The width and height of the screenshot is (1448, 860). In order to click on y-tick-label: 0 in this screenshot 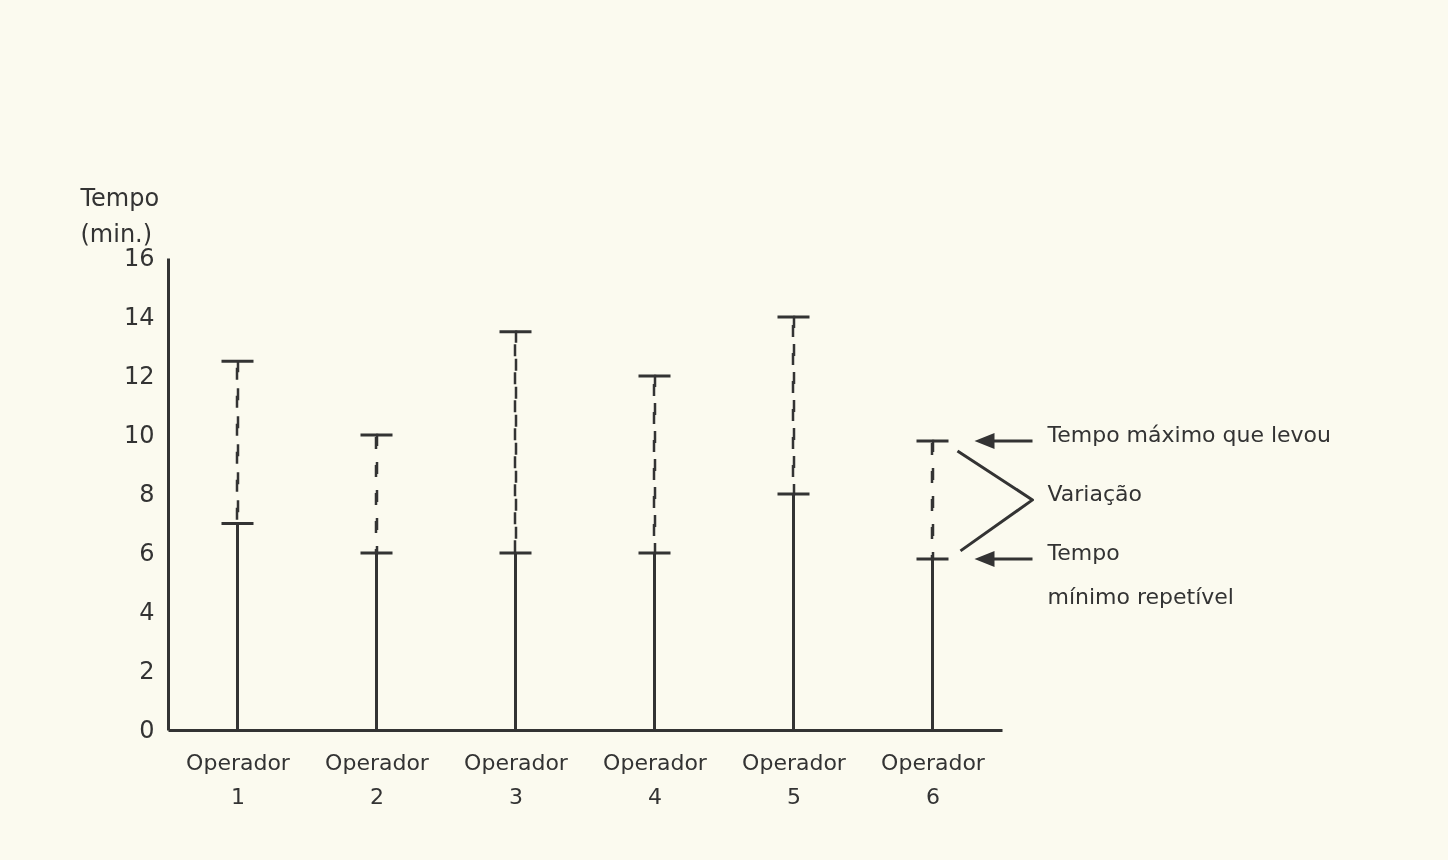, I will do `click(147, 729)`.